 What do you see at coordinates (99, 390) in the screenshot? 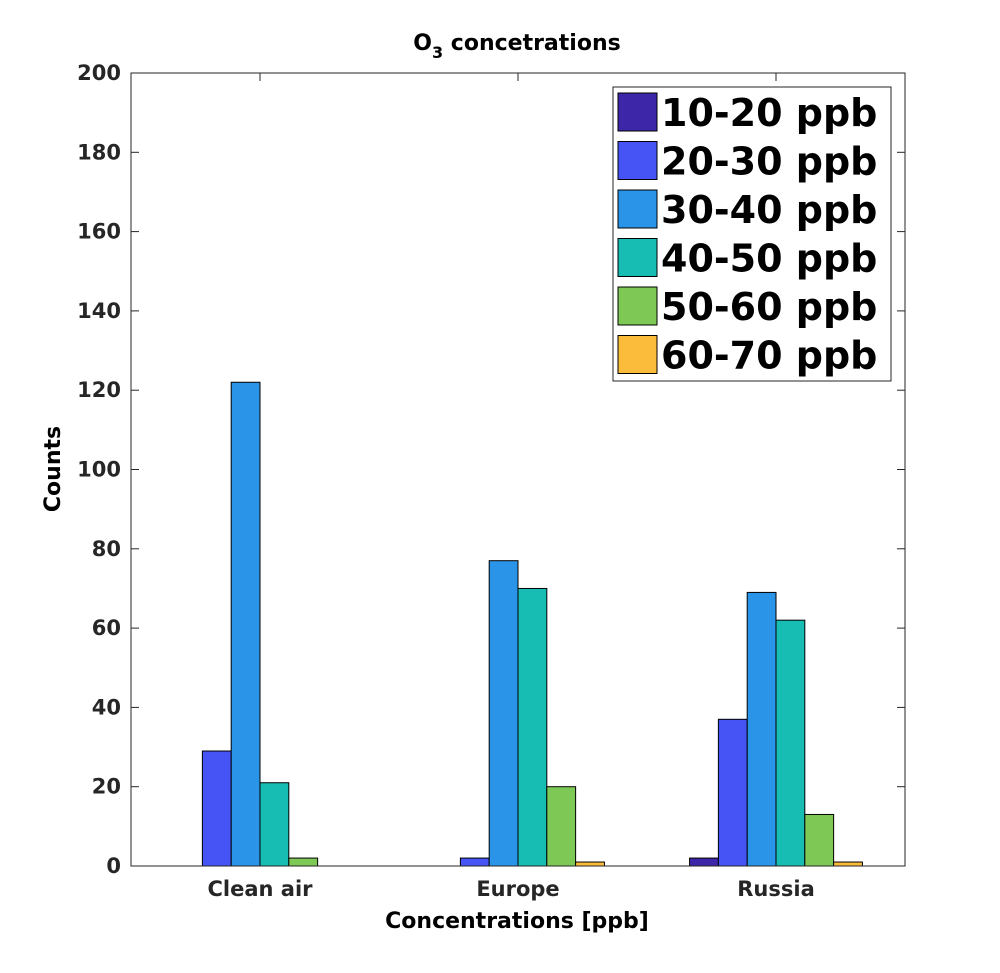
I see `y-tick-label: 120` at bounding box center [99, 390].